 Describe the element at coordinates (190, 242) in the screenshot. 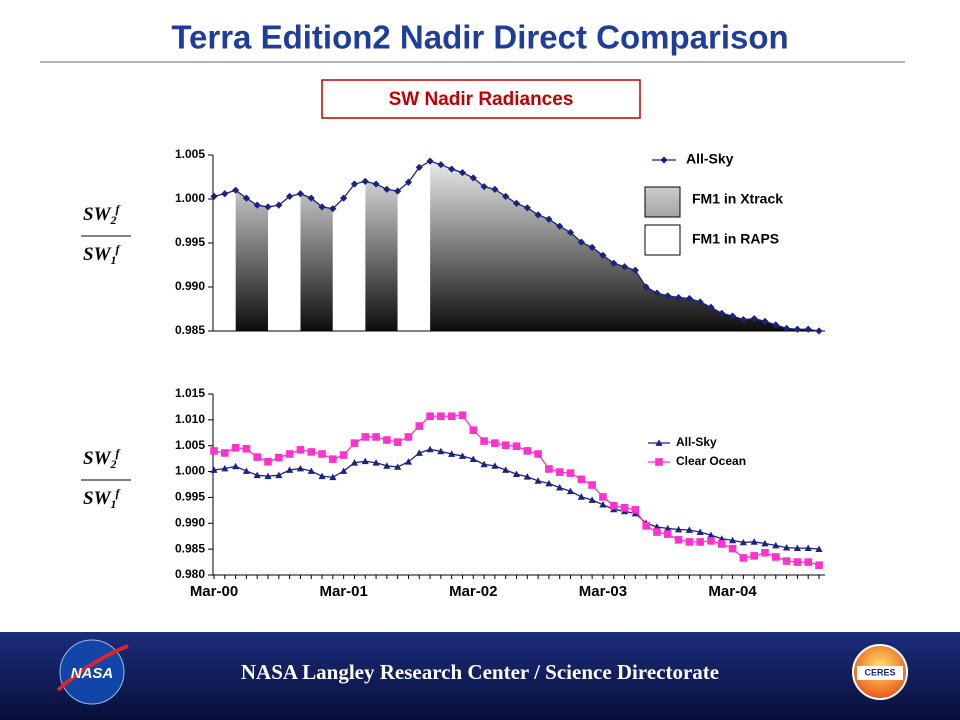

I see `y-tick-label: 0.995` at that location.